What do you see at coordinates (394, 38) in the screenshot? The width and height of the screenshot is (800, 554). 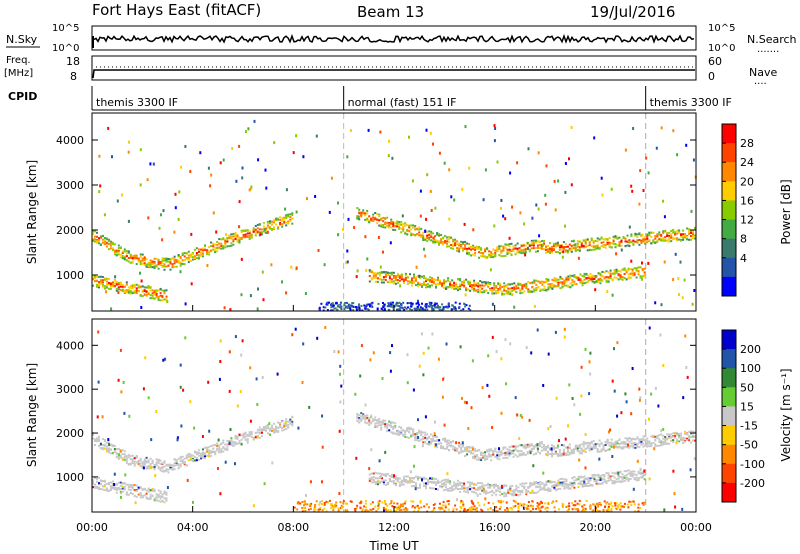 I see `nsky-line` at bounding box center [394, 38].